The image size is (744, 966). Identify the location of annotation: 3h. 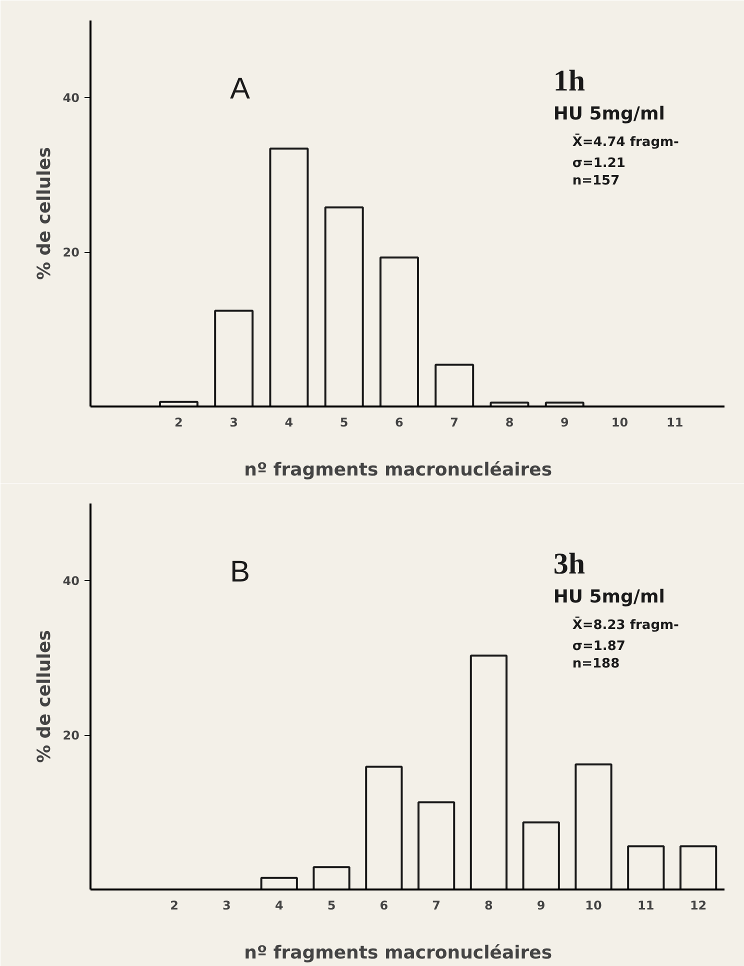
(569, 564).